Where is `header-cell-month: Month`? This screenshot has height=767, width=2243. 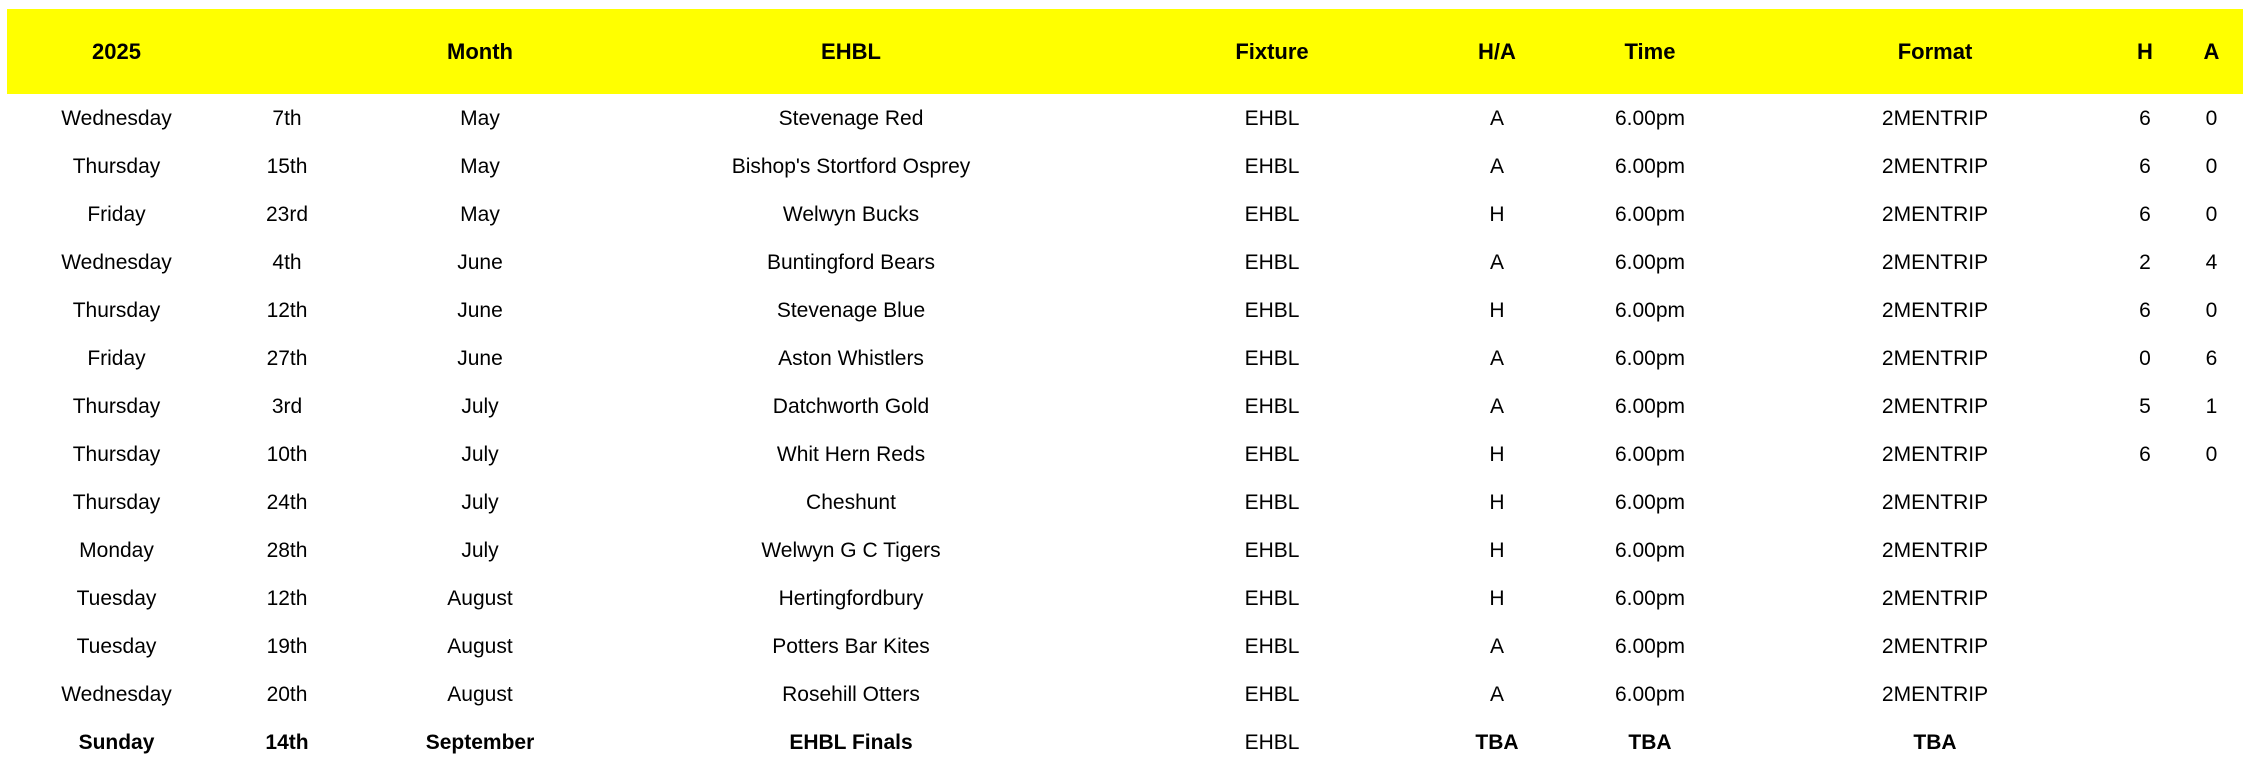 header-cell-month: Month is located at coordinates (480, 51).